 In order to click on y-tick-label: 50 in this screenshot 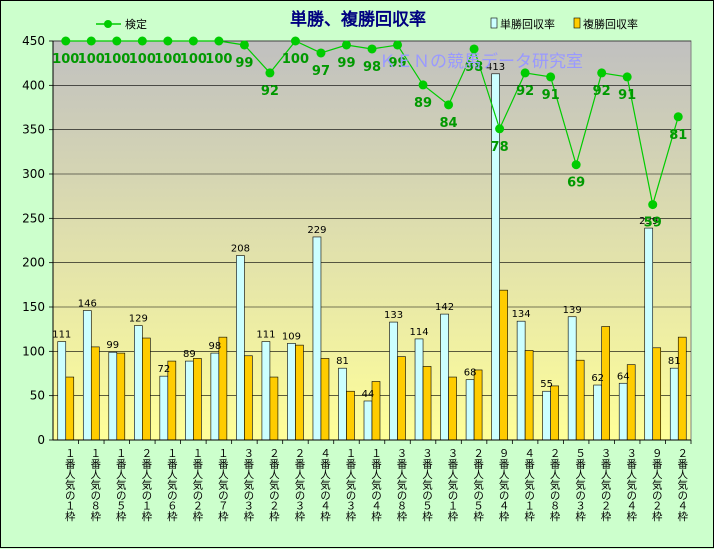, I will do `click(37, 396)`.